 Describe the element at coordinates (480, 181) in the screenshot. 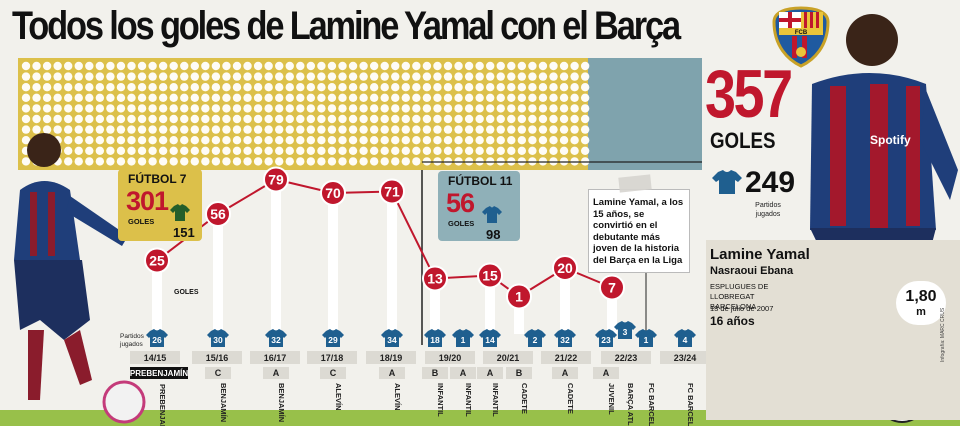

I see `futbol11-label: FÚTBOL 11` at that location.